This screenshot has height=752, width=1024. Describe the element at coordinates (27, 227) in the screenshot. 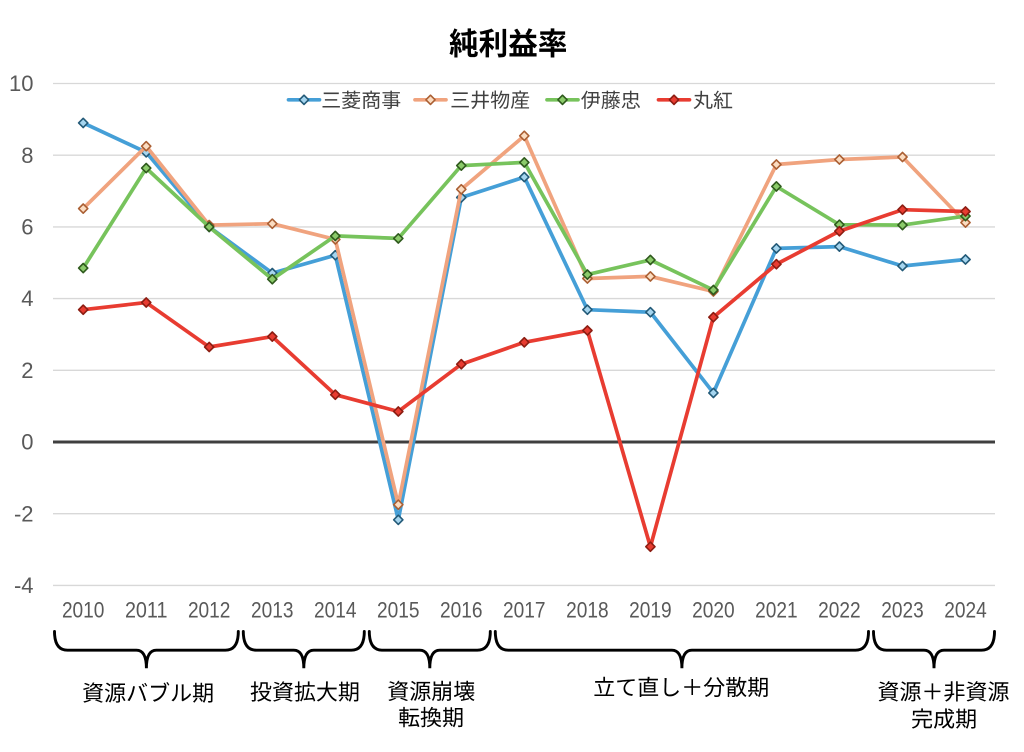

I see `svg-text: 6` at that location.